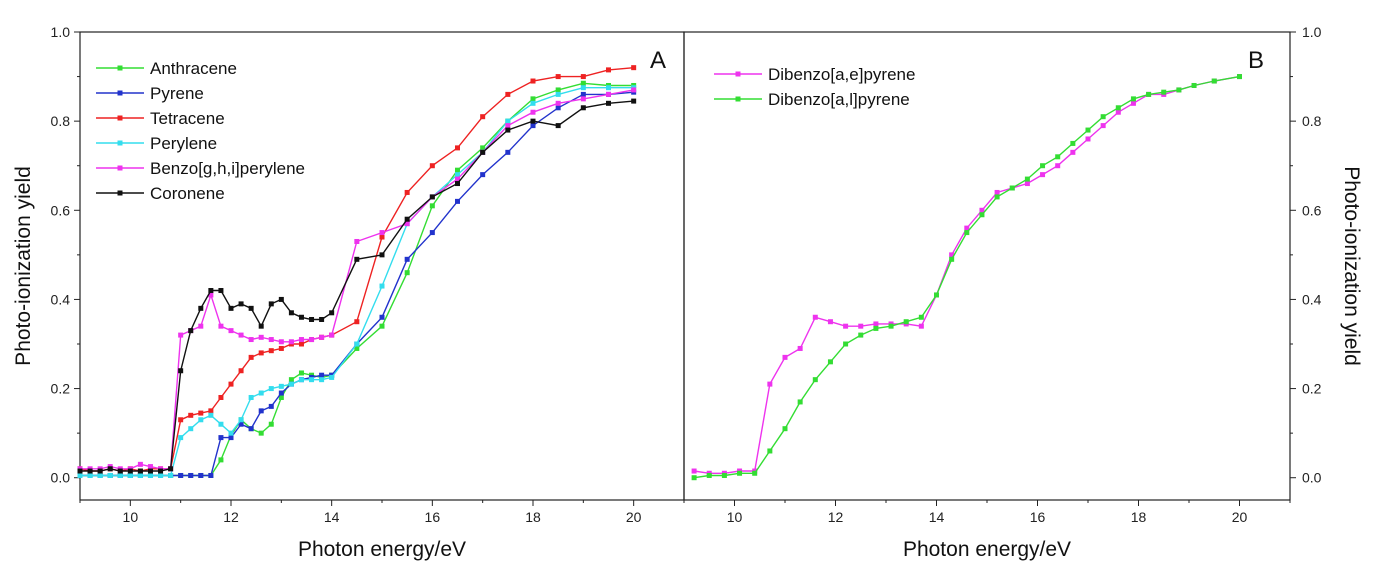  I want to click on legend-label: Benzo[g,h,i]perylene, so click(227, 168).